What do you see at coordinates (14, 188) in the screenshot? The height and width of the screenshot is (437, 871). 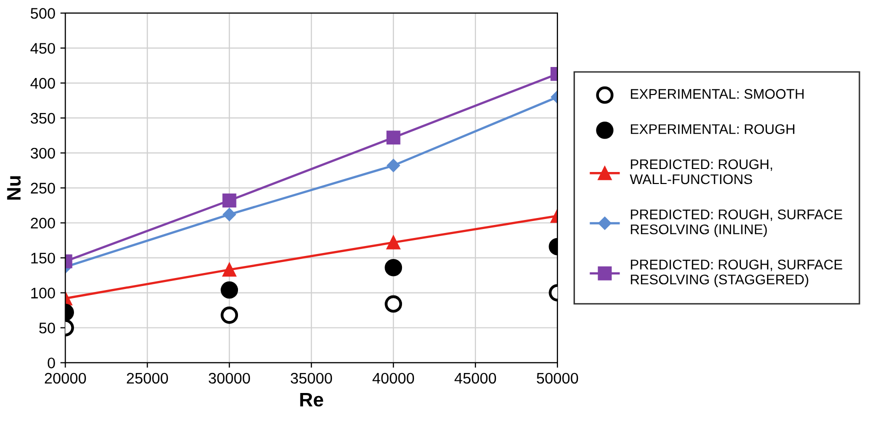 I see `y-axis-title: Nu` at bounding box center [14, 188].